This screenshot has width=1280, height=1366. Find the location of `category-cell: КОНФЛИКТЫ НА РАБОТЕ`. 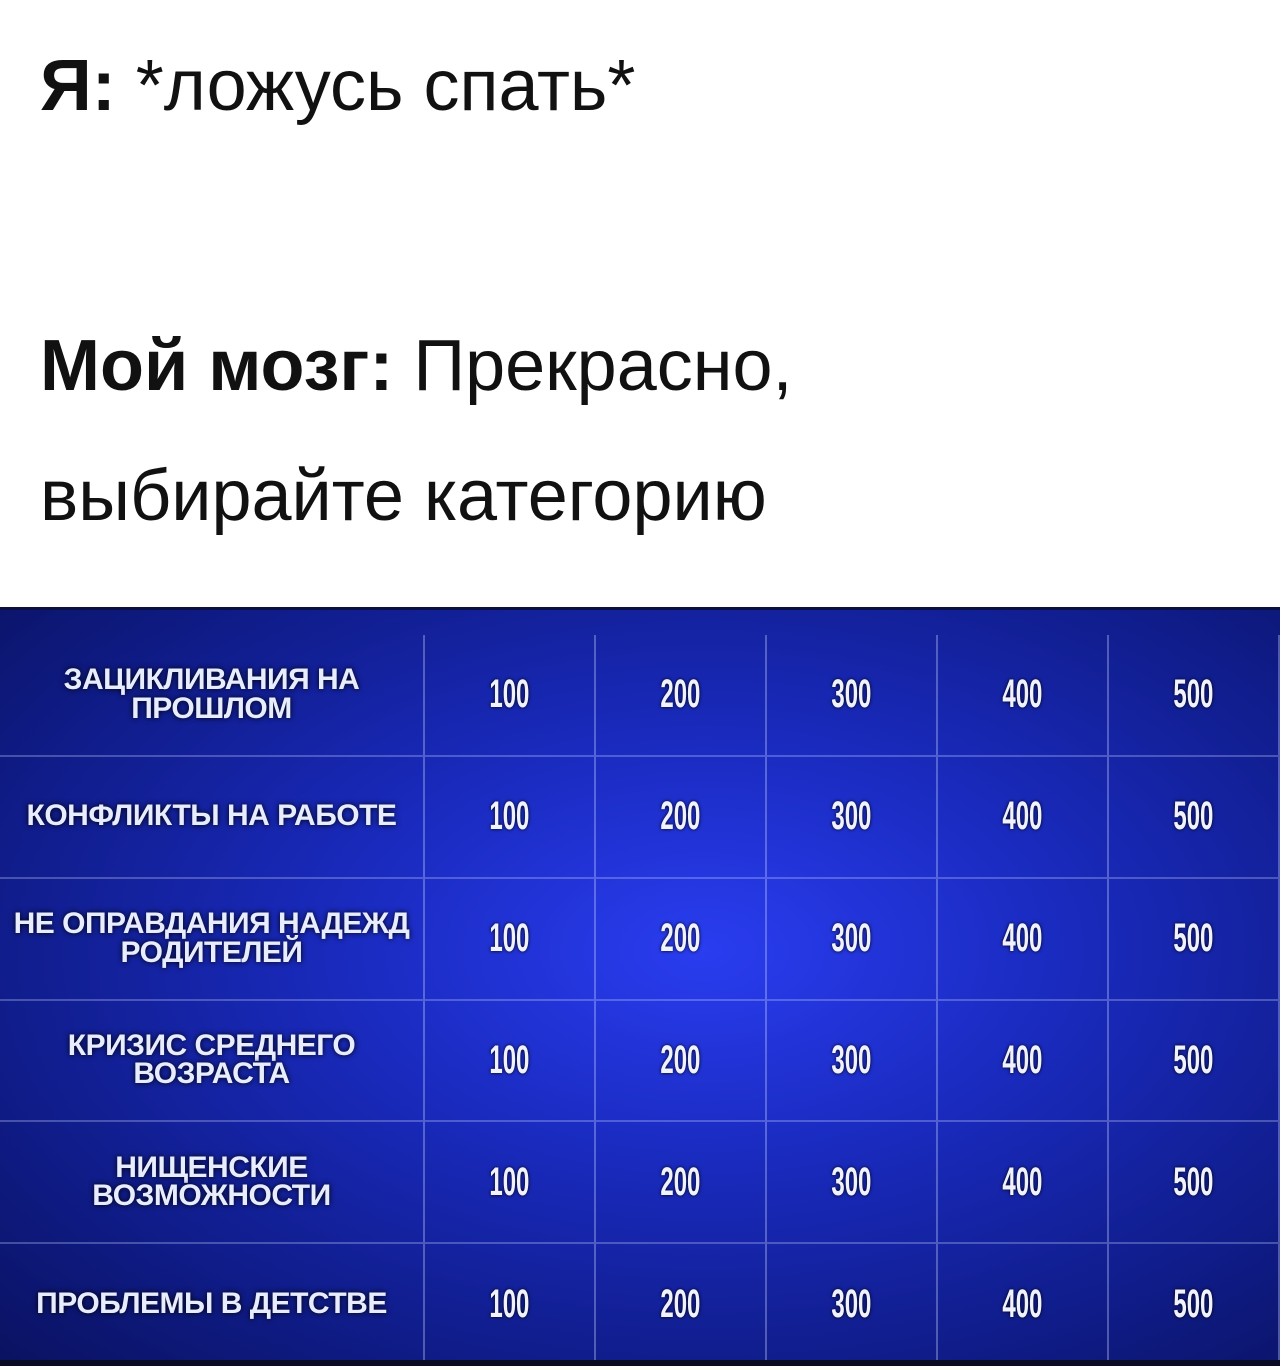

category-cell: КОНФЛИКТЫ НА РАБОТЕ is located at coordinates (212, 817).